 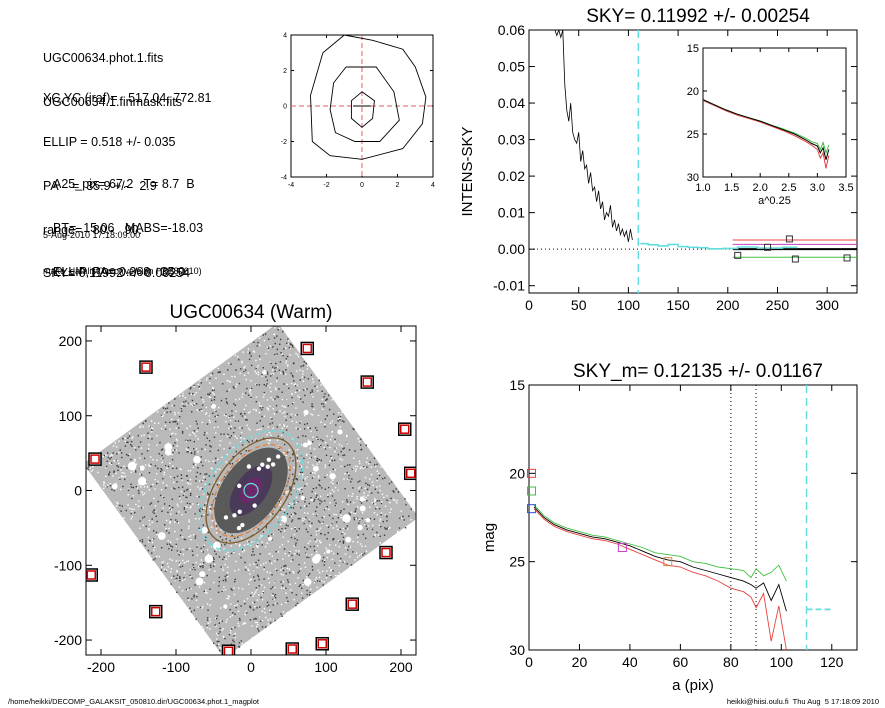 I want to click on magnitude_profile-xtick-label: 20, so click(x=580, y=662).